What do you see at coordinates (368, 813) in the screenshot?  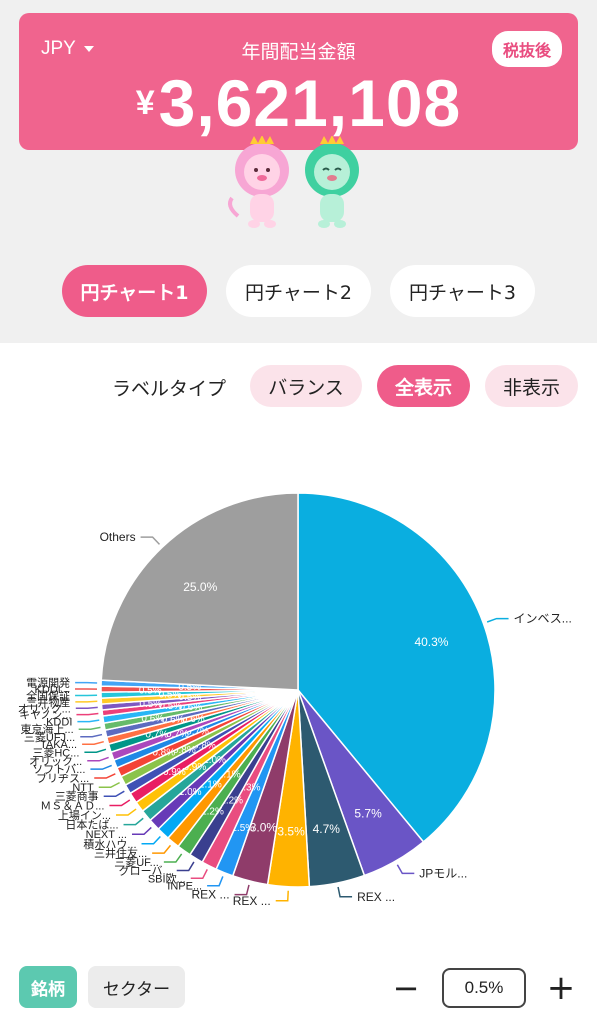 I see `slice-percent-label: 5.7%` at bounding box center [368, 813].